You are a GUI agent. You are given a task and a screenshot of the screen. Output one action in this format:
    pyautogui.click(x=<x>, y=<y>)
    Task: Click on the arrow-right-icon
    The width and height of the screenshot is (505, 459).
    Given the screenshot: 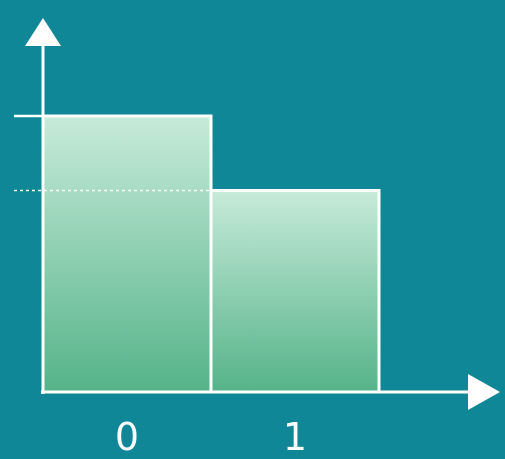 What is the action you would take?
    pyautogui.click(x=484, y=392)
    